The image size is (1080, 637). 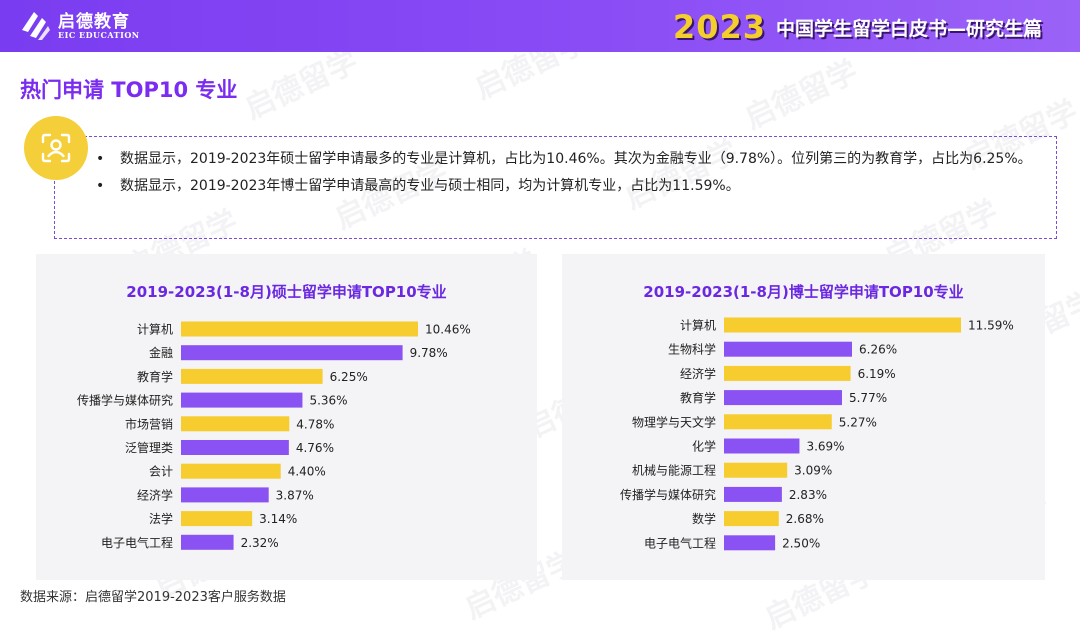 I want to click on value-label: 4.78%, so click(x=315, y=424).